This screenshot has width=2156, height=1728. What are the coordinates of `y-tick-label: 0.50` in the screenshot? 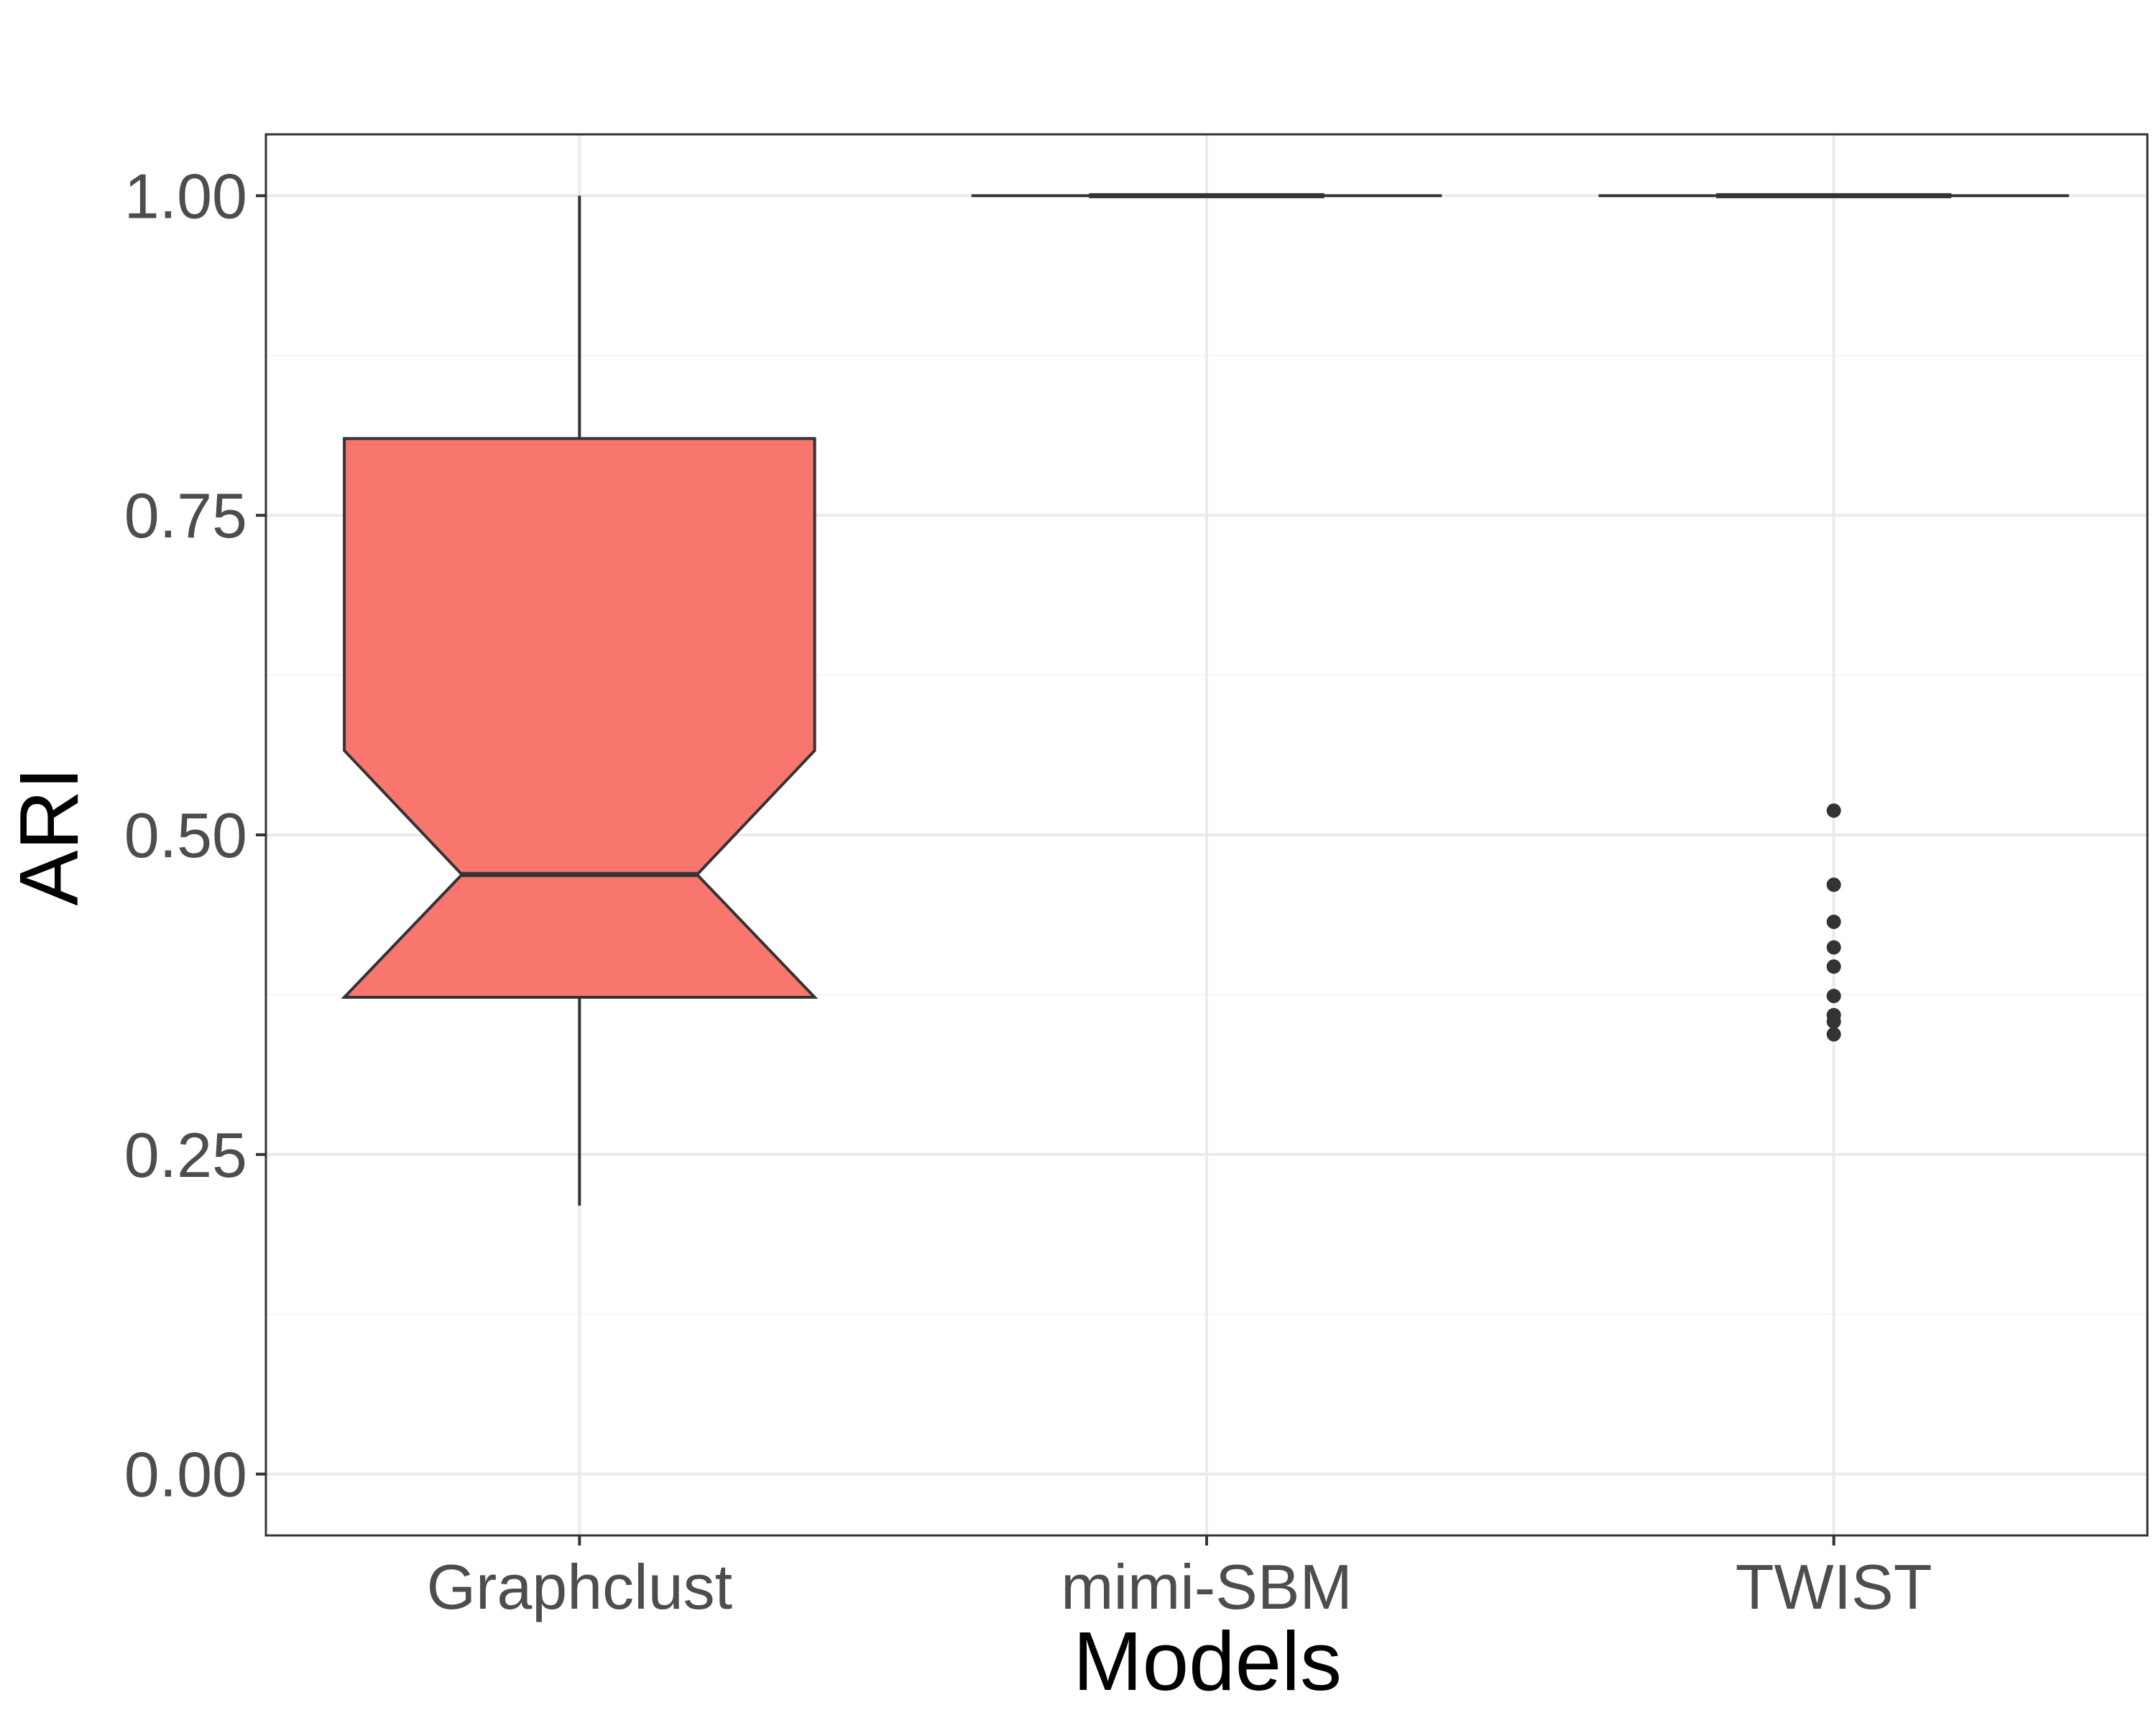 It's located at (185, 836).